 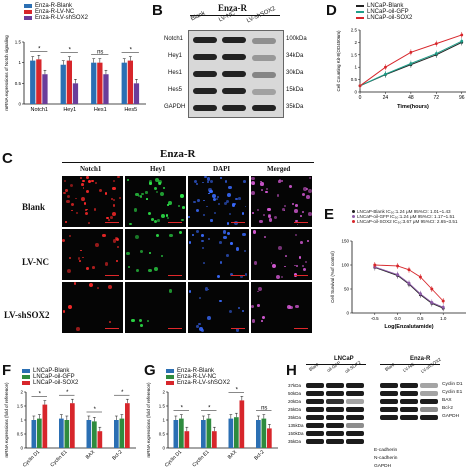 I want to click on category-label: Cyclin E1, so click(x=58, y=458).